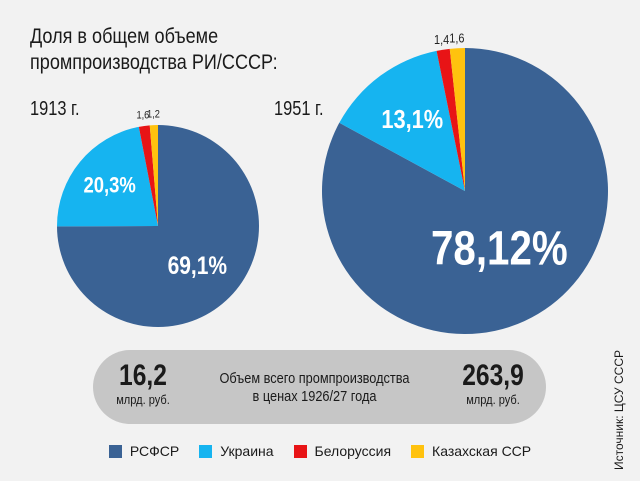 The image size is (640, 481). What do you see at coordinates (142, 116) in the screenshot?
I see `pie-label-0-2: 1,6` at bounding box center [142, 116].